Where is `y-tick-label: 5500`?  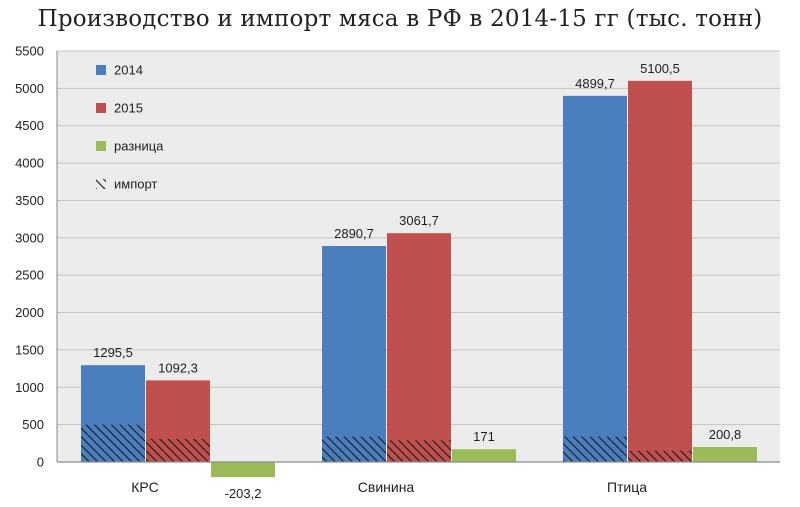 y-tick-label: 5500 is located at coordinates (29, 51).